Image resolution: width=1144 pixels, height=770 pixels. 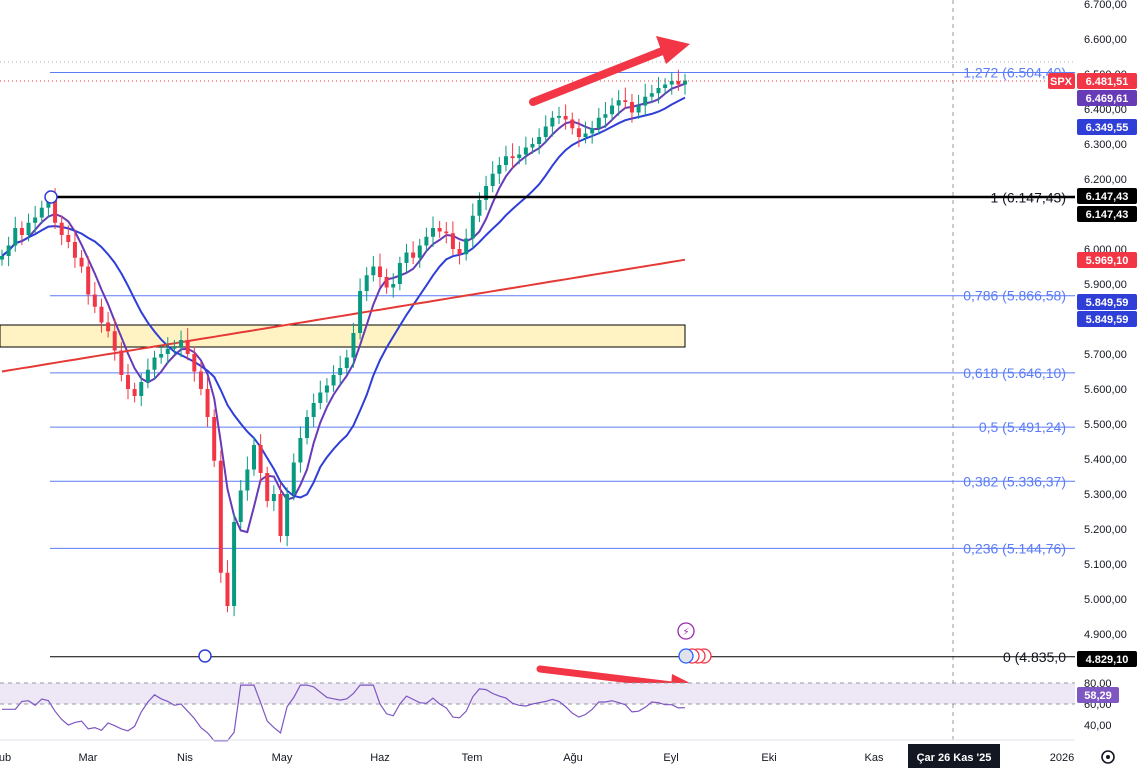 What do you see at coordinates (1014, 373) in the screenshot?
I see `fib-label: 0,618 (5.646,10)` at bounding box center [1014, 373].